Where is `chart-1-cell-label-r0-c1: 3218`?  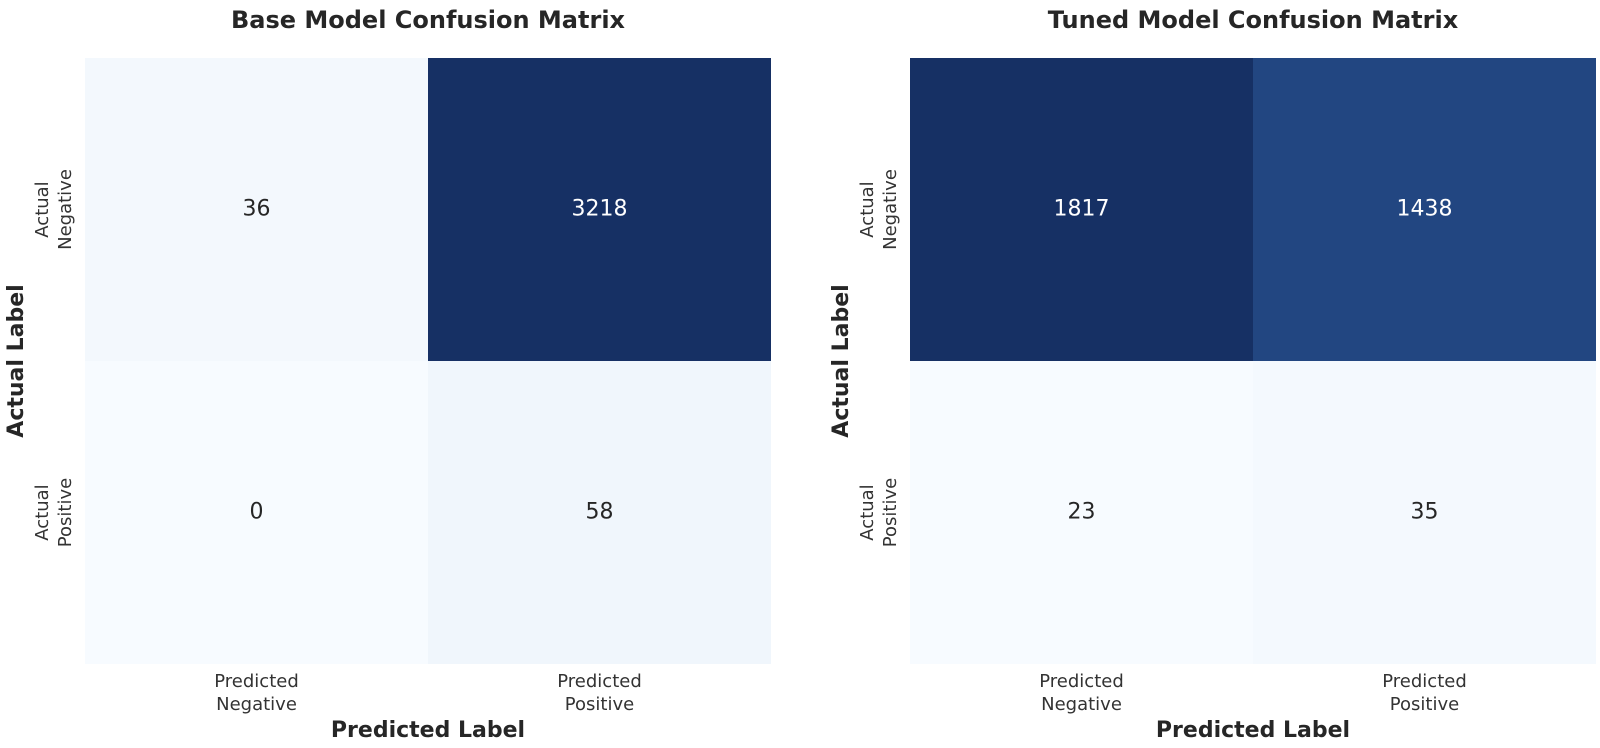 chart-1-cell-label-r0-c1: 3218 is located at coordinates (600, 209).